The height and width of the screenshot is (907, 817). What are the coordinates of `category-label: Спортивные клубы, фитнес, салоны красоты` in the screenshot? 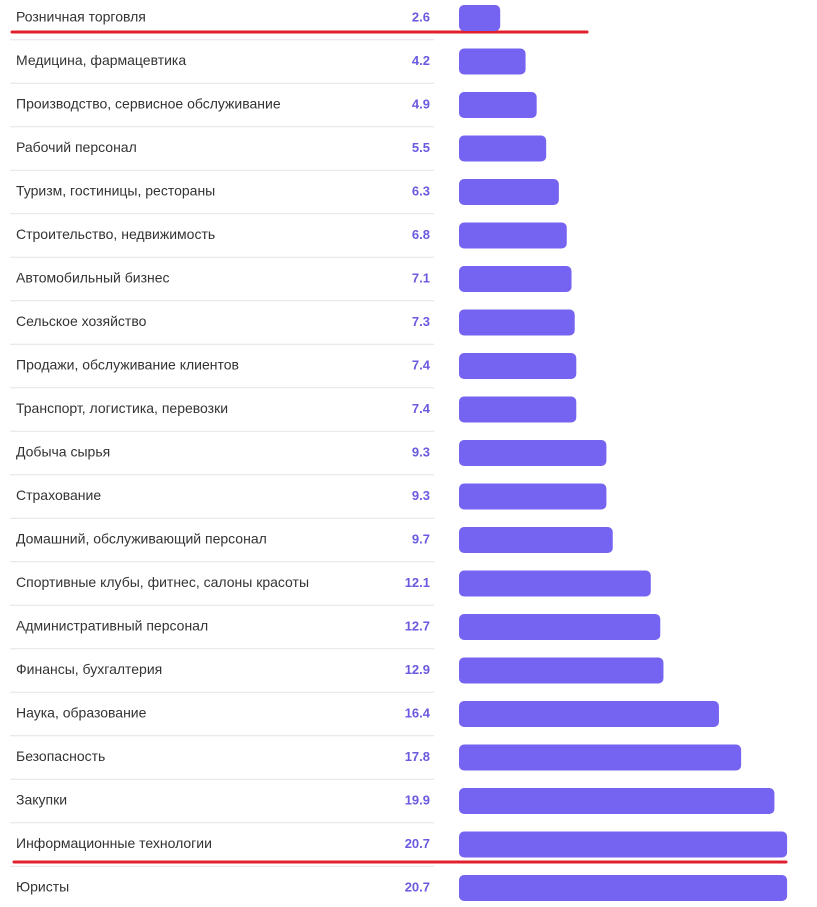 It's located at (162, 582).